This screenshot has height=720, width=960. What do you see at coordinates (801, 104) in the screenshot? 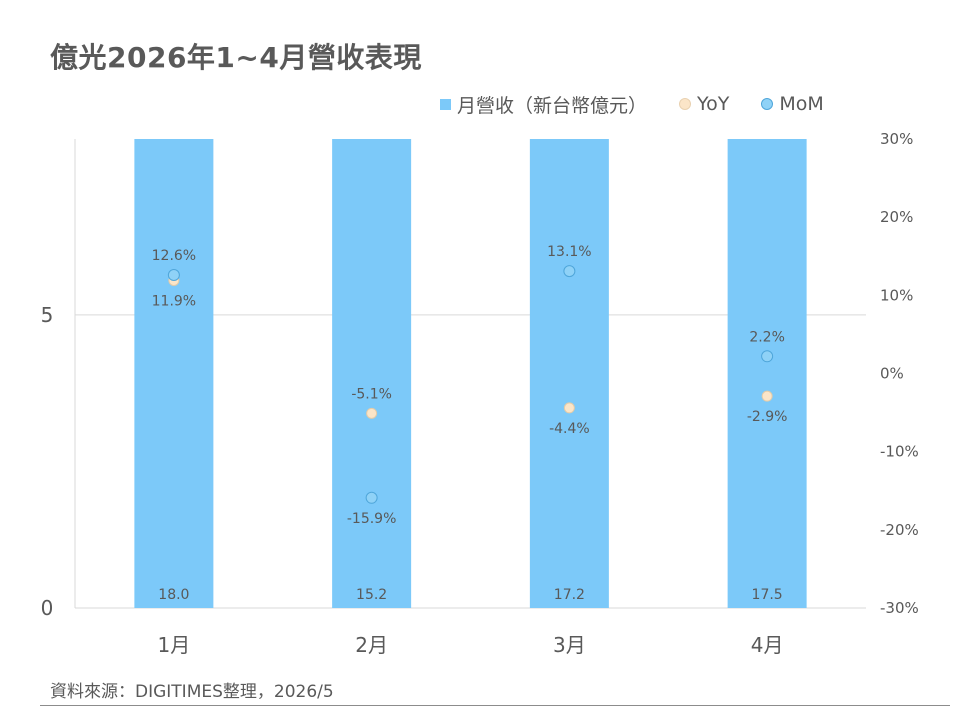
I see `legend-label-mom: MoM` at bounding box center [801, 104].